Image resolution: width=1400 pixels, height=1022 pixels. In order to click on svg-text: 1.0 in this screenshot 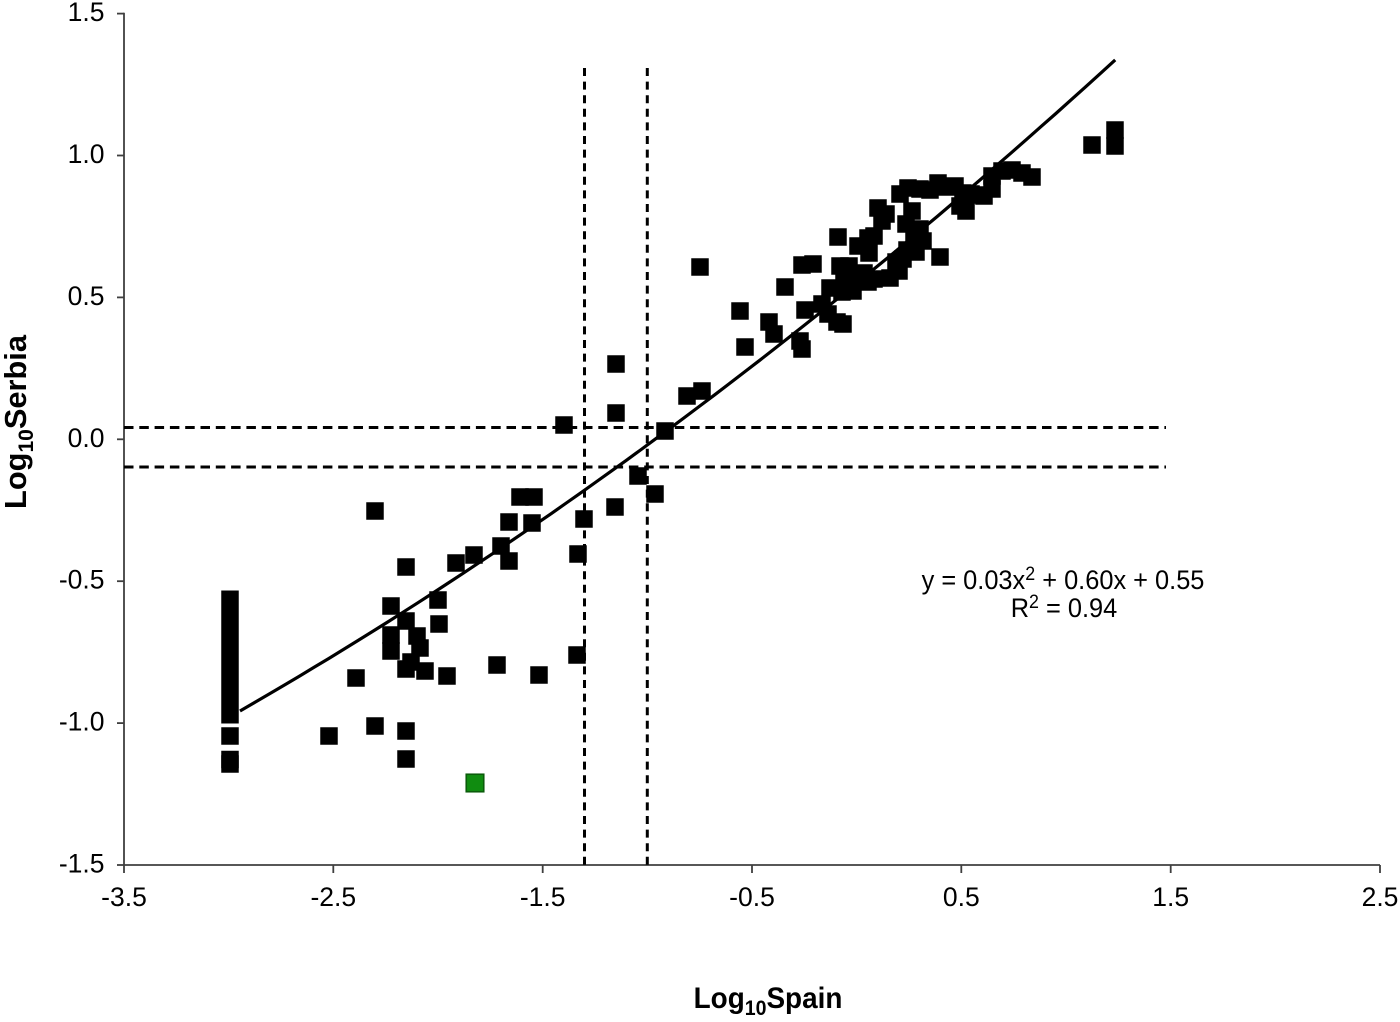, I will do `click(86, 154)`.